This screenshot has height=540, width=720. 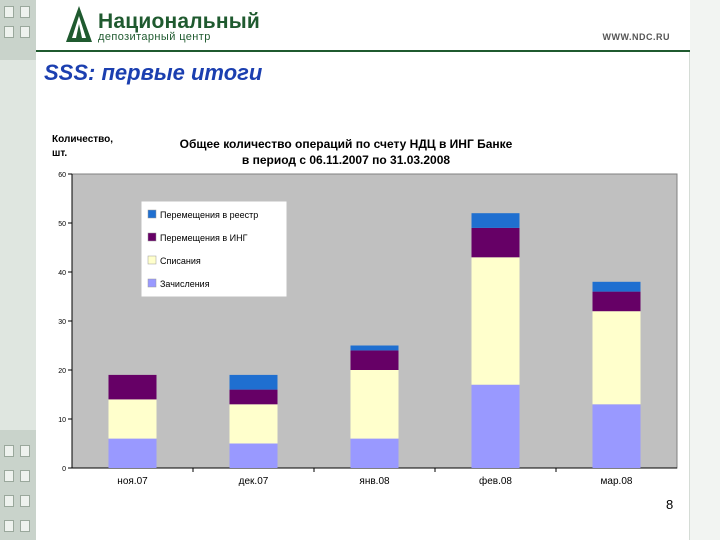 What do you see at coordinates (82, 139) in the screenshot?
I see `y-axis-label: Количество,` at bounding box center [82, 139].